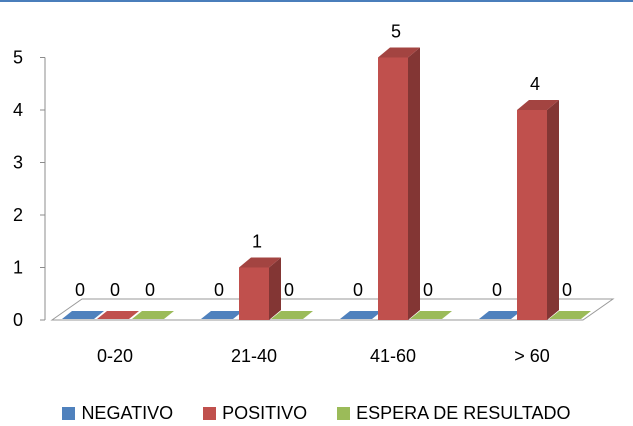 Image resolution: width=633 pixels, height=426 pixels. Describe the element at coordinates (18, 58) in the screenshot. I see `y-tick-label: 5` at that location.